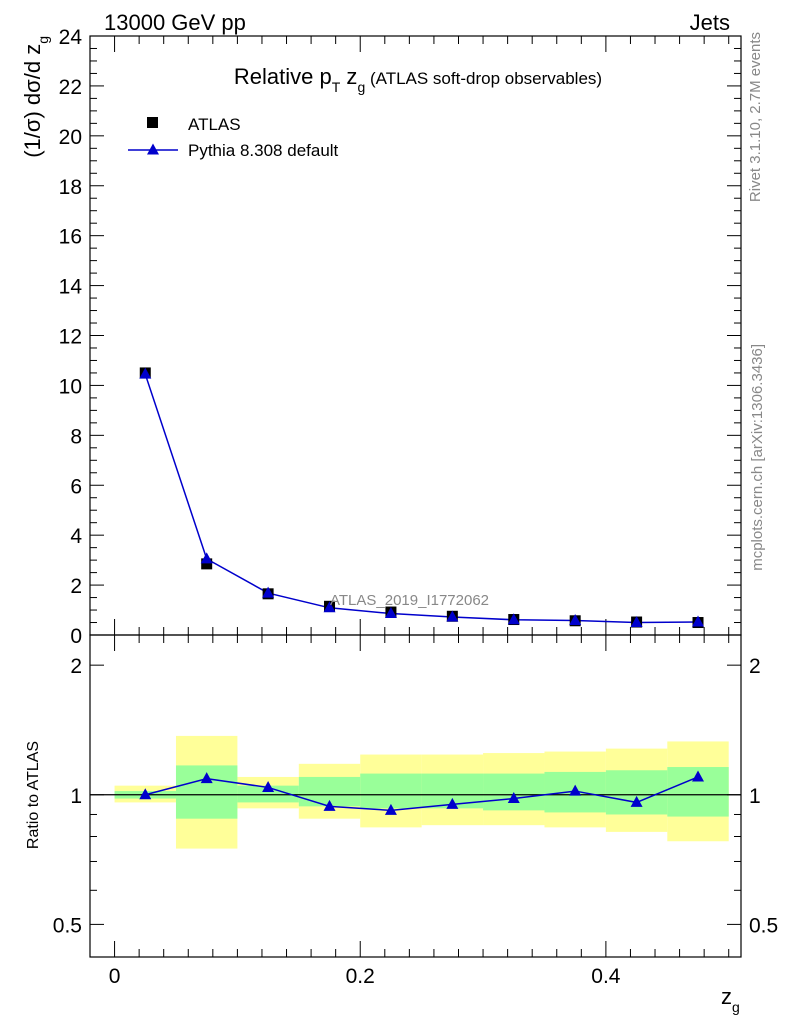  What do you see at coordinates (70, 337) in the screenshot?
I see `main-y-tick-label: 12` at bounding box center [70, 337].